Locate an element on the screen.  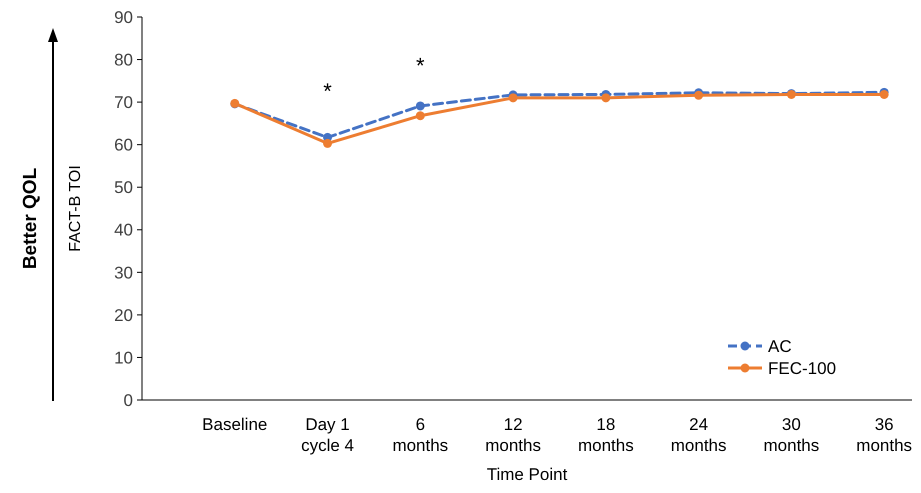
y-tick-label: 10 is located at coordinates (123, 358).